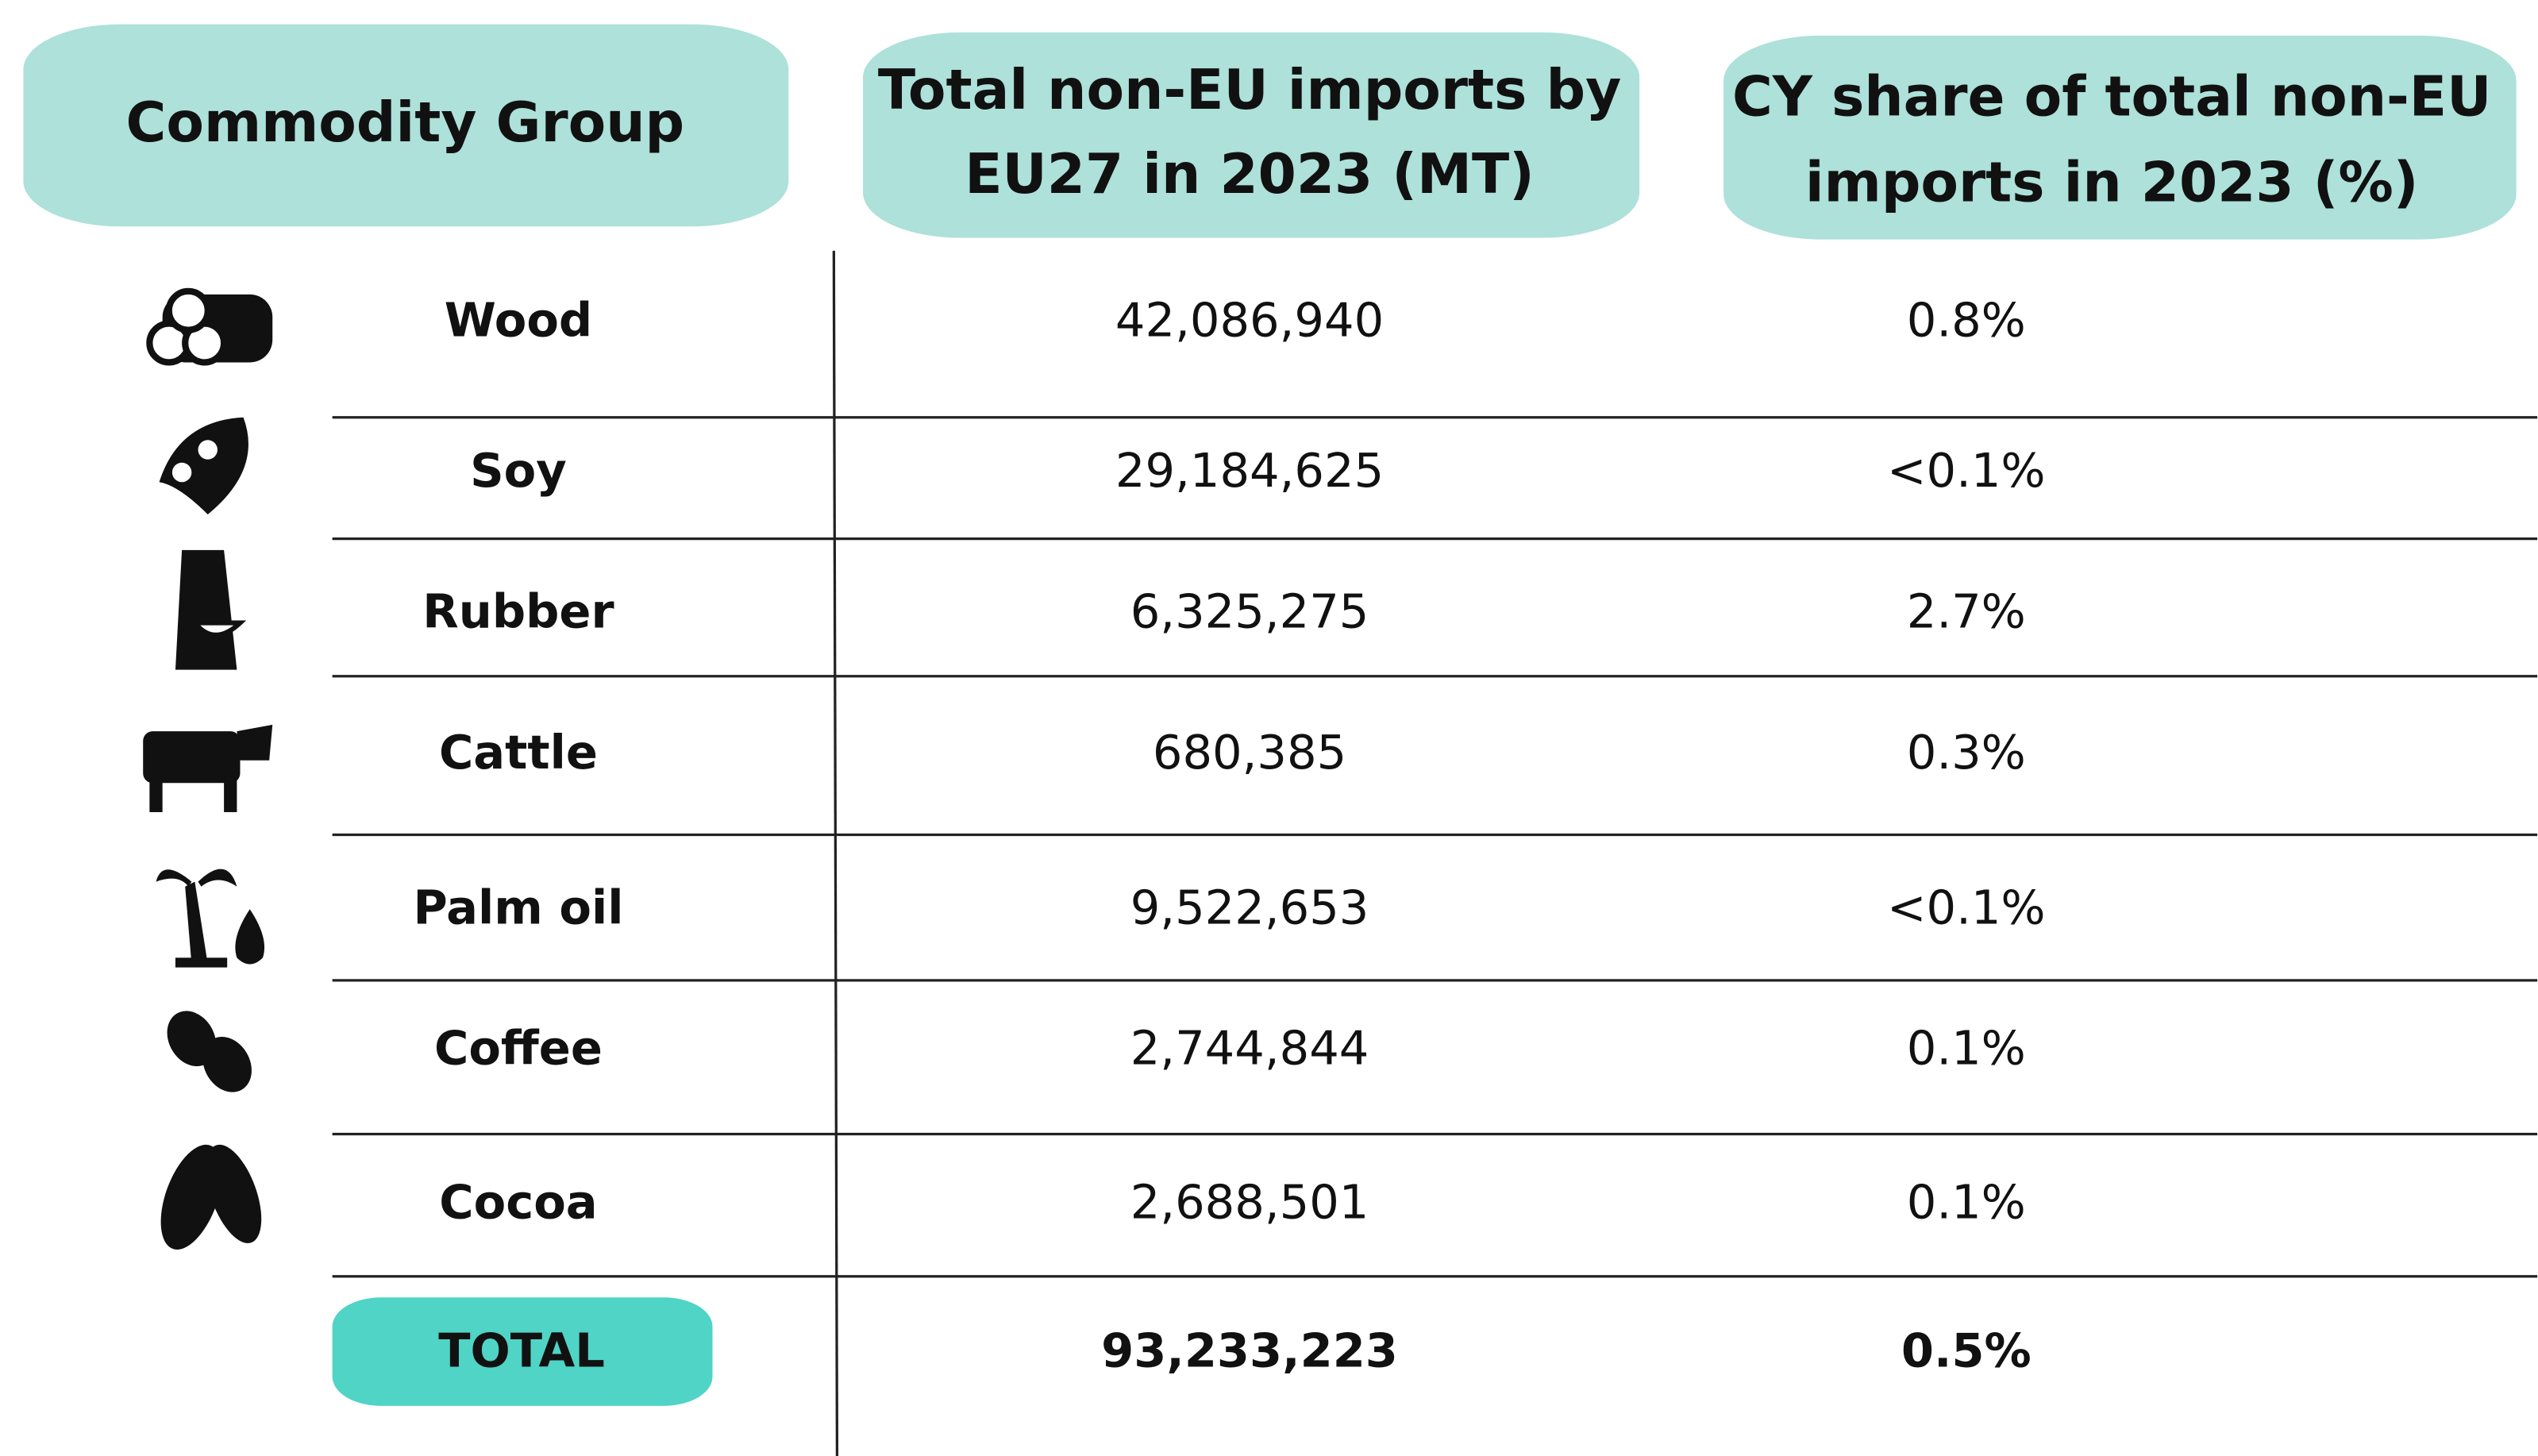 The height and width of the screenshot is (1456, 2538). What do you see at coordinates (211, 1197) in the screenshot?
I see `cocoa-icon` at bounding box center [211, 1197].